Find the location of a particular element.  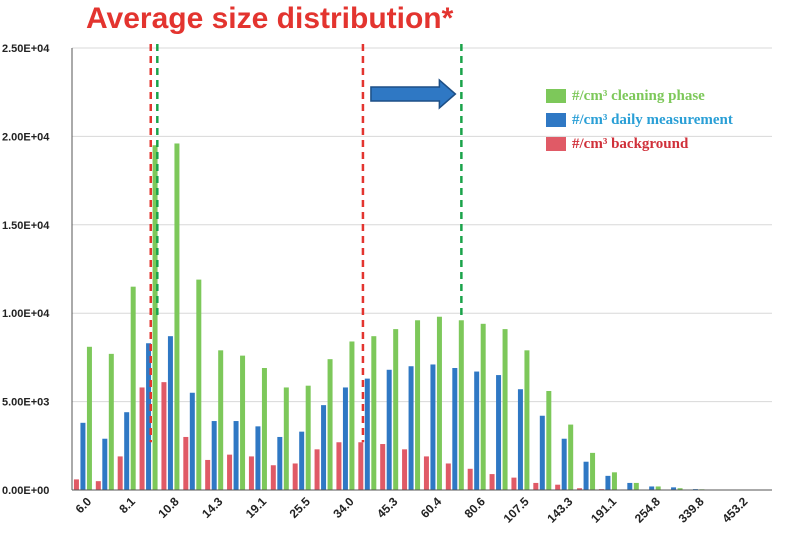

x-tick-label: 453.2 is located at coordinates (734, 509).